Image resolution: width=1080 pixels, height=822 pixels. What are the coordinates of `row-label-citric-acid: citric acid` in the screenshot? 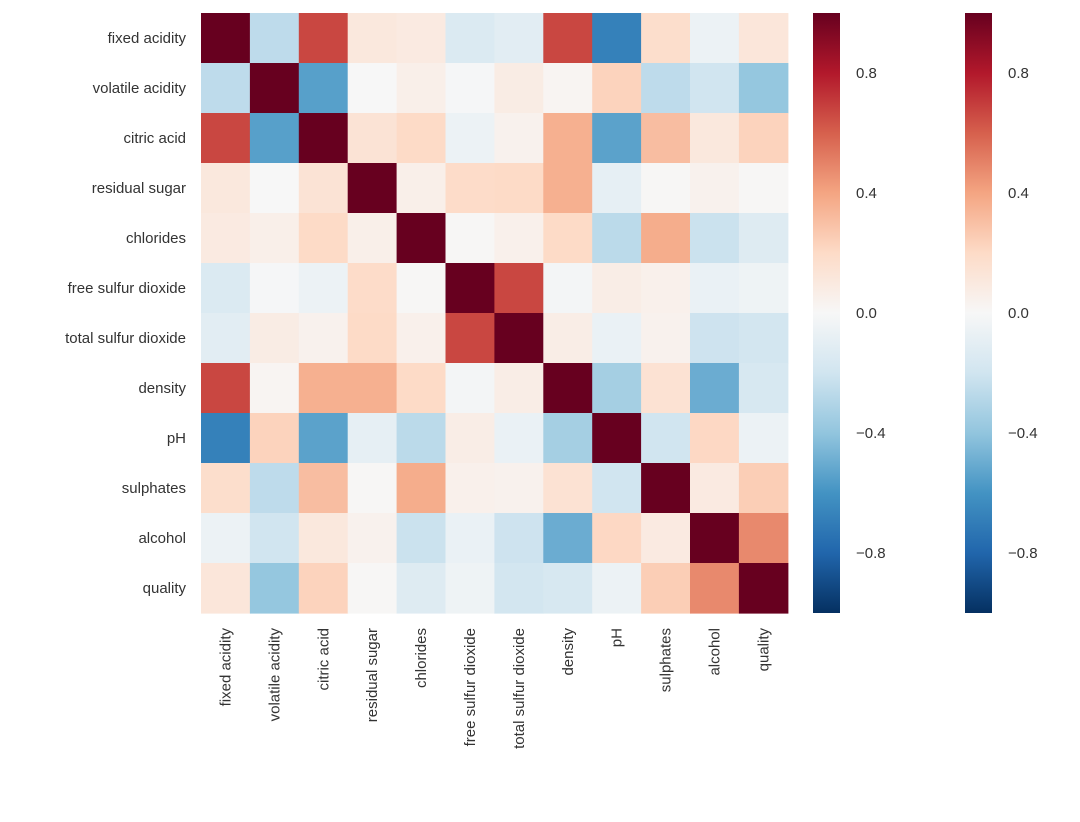 It's located at (154, 138).